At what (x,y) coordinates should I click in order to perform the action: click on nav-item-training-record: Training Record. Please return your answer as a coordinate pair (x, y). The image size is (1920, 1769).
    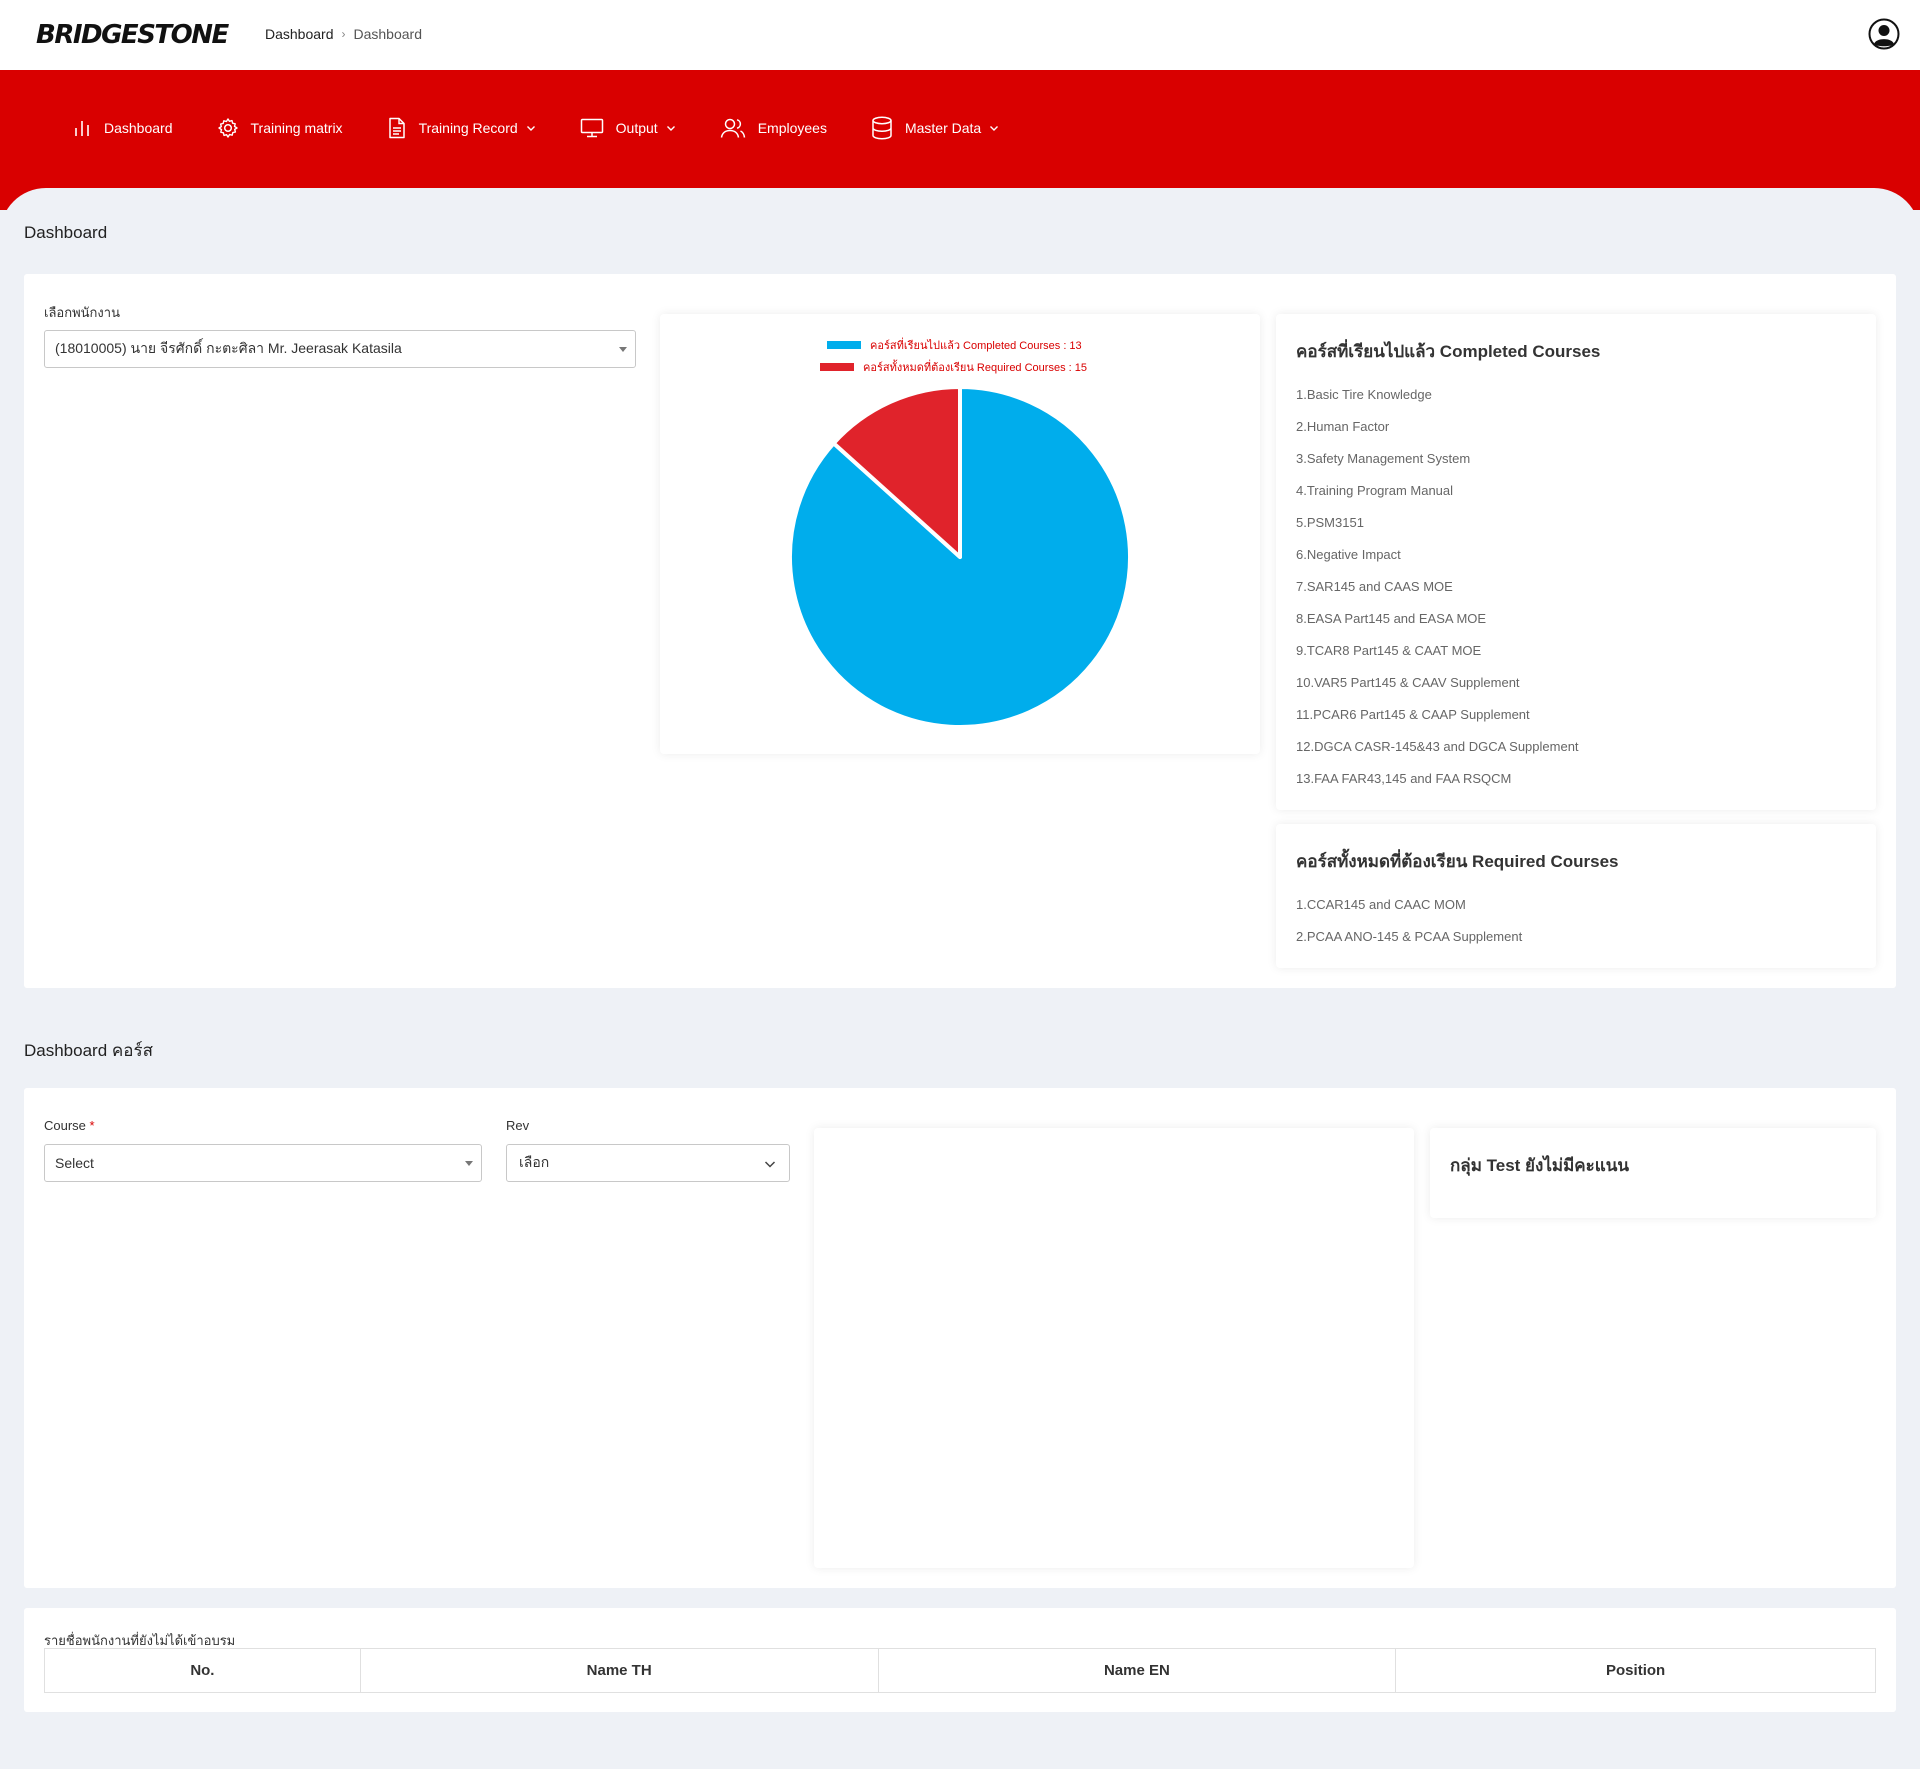
    Looking at the image, I should click on (461, 128).